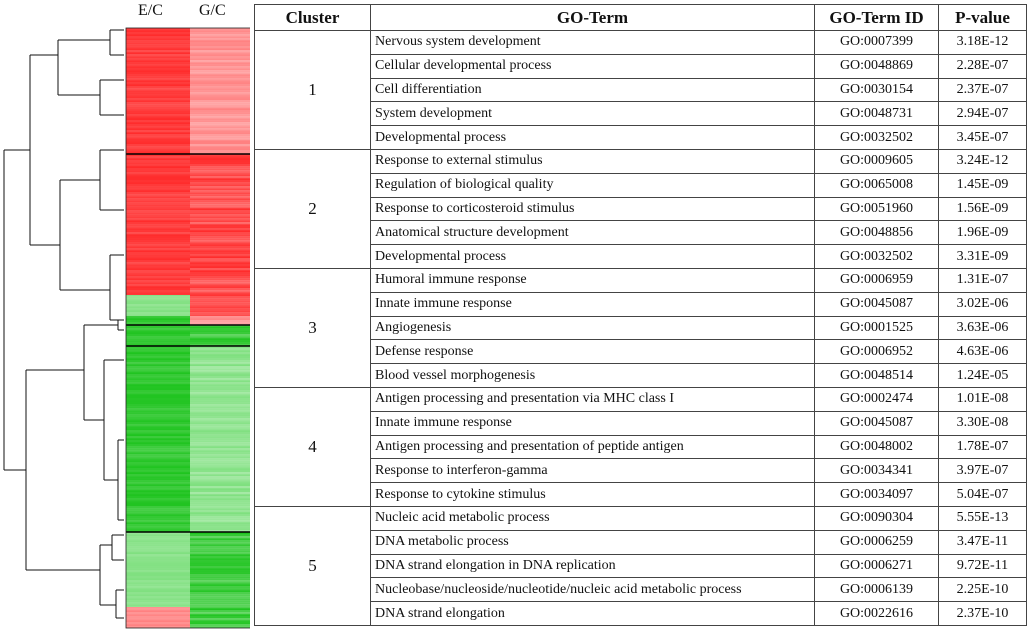 The height and width of the screenshot is (634, 1028). What do you see at coordinates (876, 66) in the screenshot?
I see `go-term-id-cell: GO:0048869` at bounding box center [876, 66].